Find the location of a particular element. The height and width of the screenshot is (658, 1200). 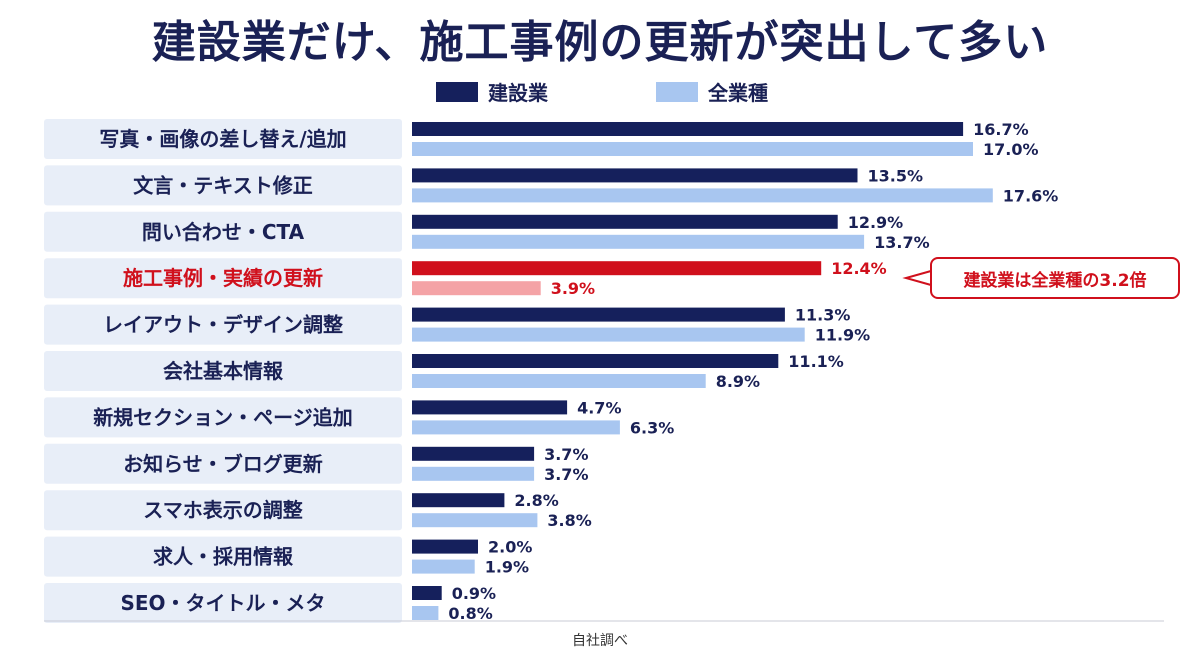

callout-text: 建設業は全業種の3.2倍 is located at coordinates (1055, 280).